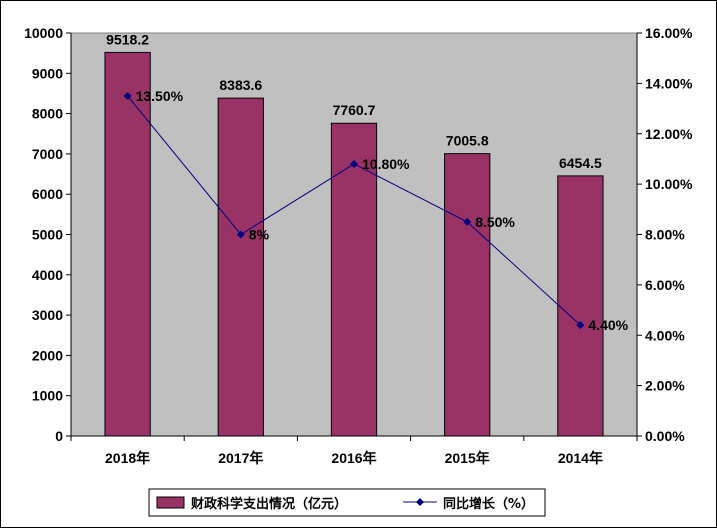 The width and height of the screenshot is (717, 528). I want to click on legend-box, so click(347, 502).